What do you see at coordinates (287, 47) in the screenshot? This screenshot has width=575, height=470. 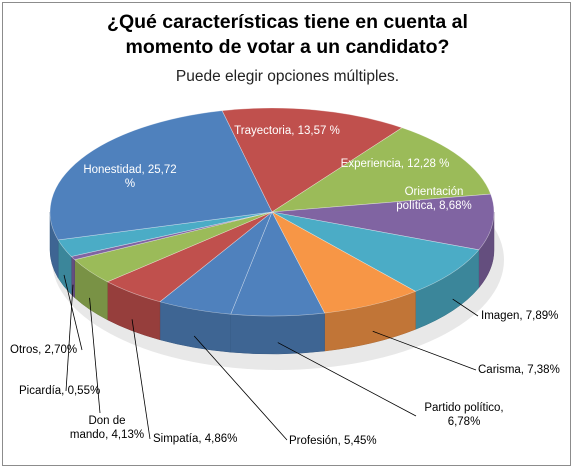 I see `chart-title-line-2: momento de votar a un candidato?` at bounding box center [287, 47].